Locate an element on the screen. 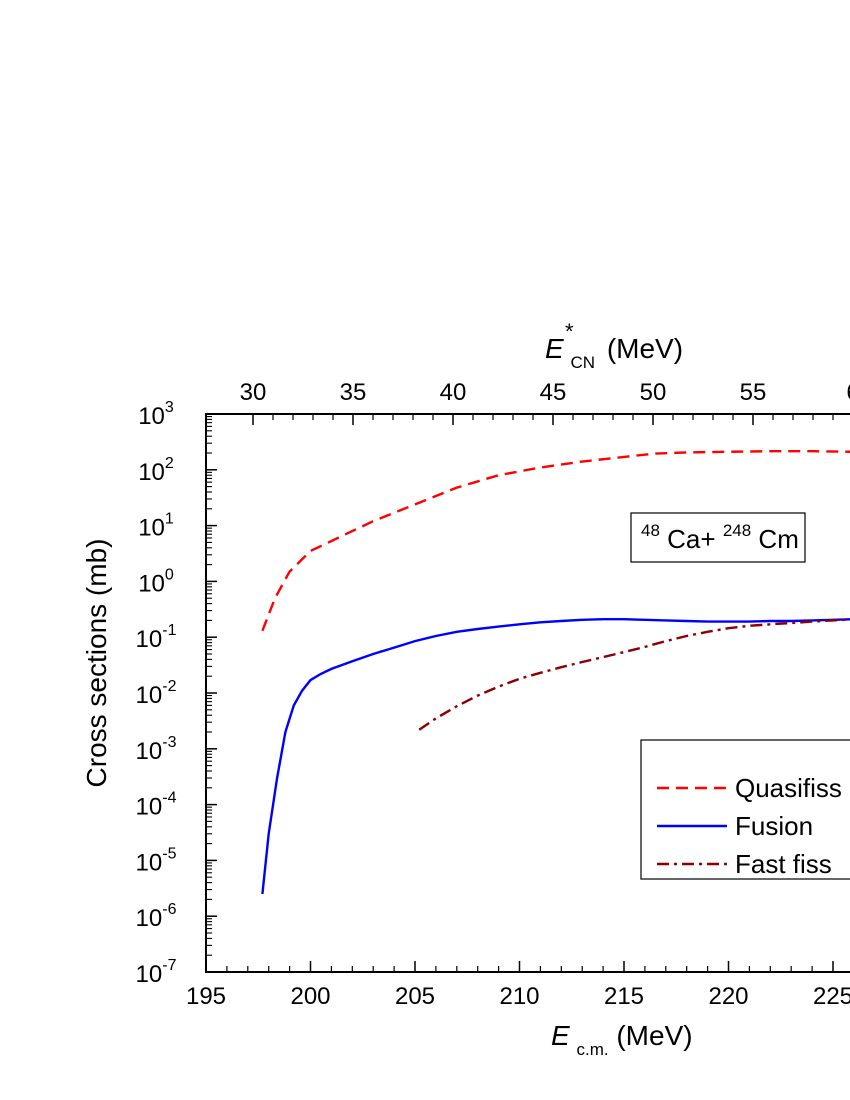  y-tick-label: 10⁻⁷ is located at coordinates (156, 972).